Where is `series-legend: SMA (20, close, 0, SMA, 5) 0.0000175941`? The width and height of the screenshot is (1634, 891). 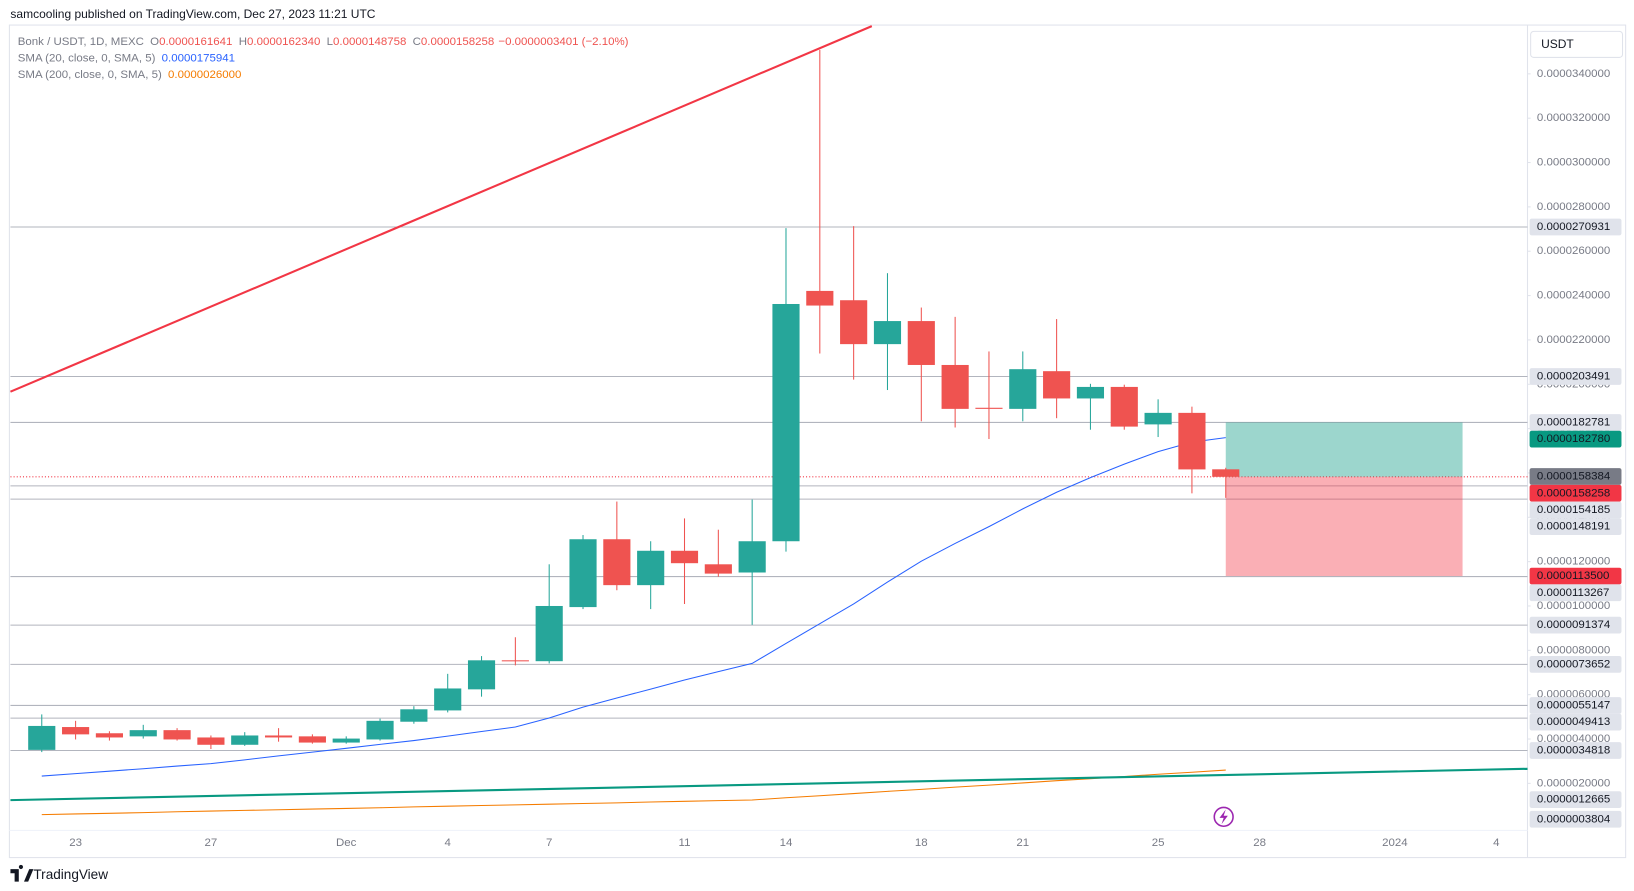 series-legend: SMA (20, close, 0, SMA, 5) 0.0000175941 is located at coordinates (126, 59).